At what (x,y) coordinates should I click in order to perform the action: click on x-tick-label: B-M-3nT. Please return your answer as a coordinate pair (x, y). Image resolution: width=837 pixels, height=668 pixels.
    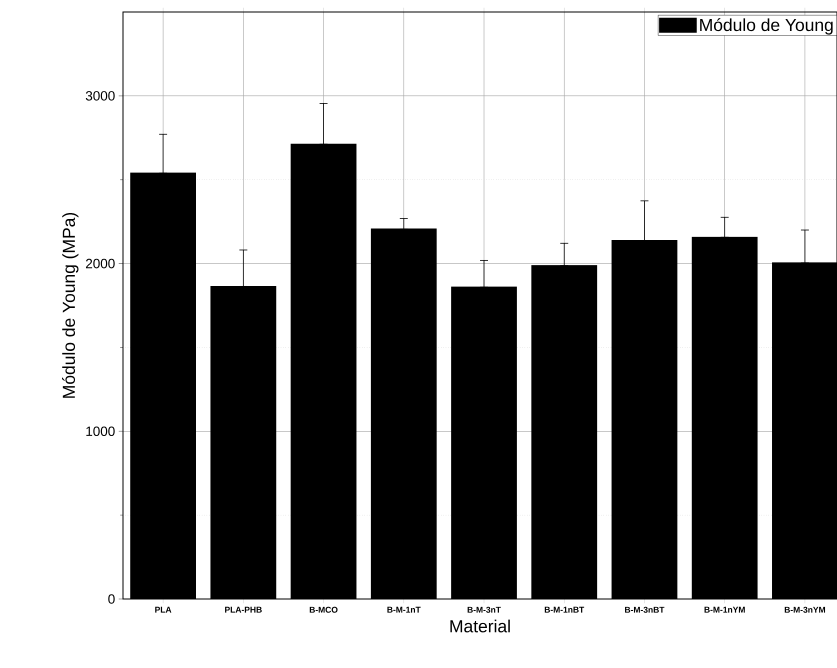
    Looking at the image, I should click on (484, 609).